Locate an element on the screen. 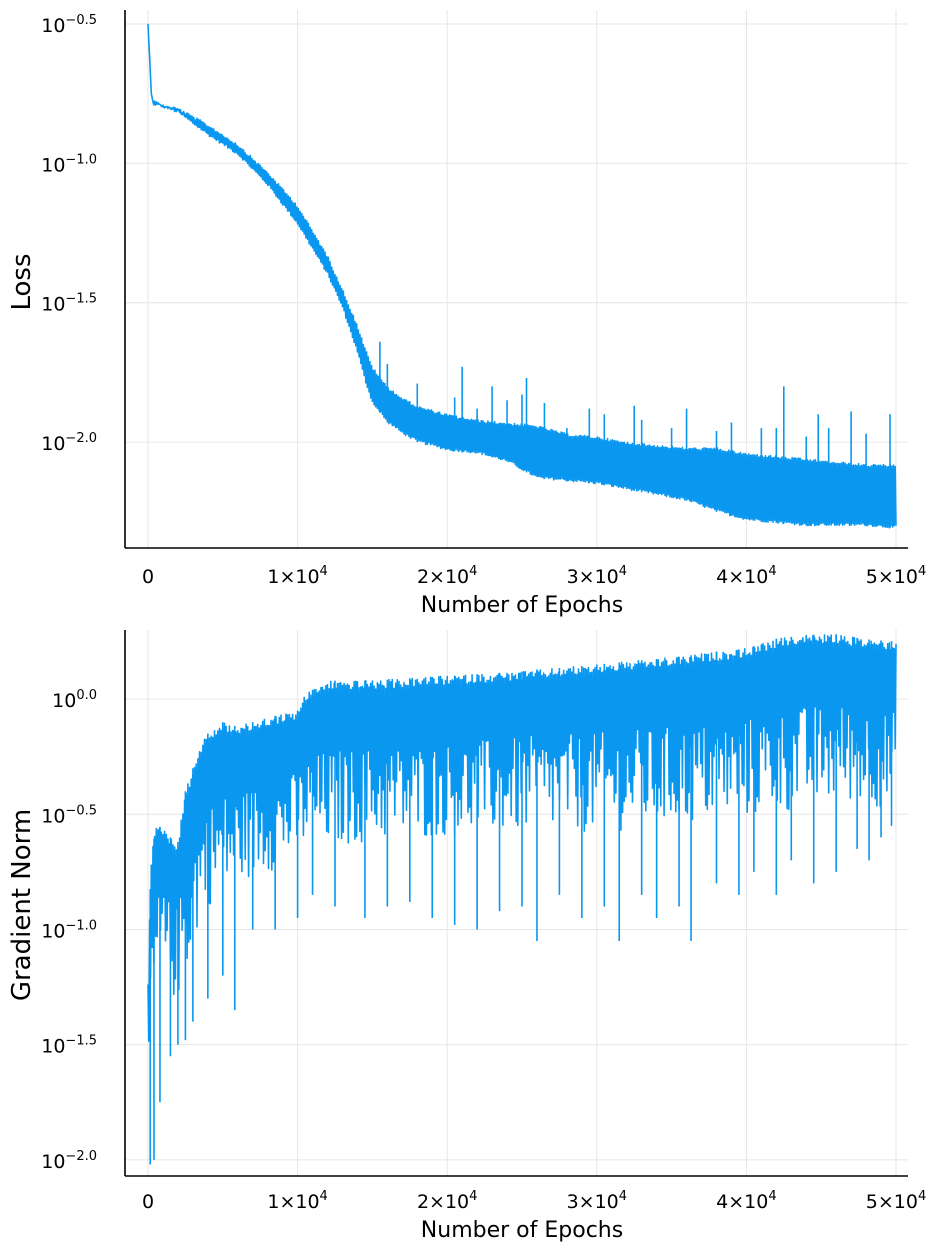  tick-exponent: 0.0 is located at coordinates (86, 695).